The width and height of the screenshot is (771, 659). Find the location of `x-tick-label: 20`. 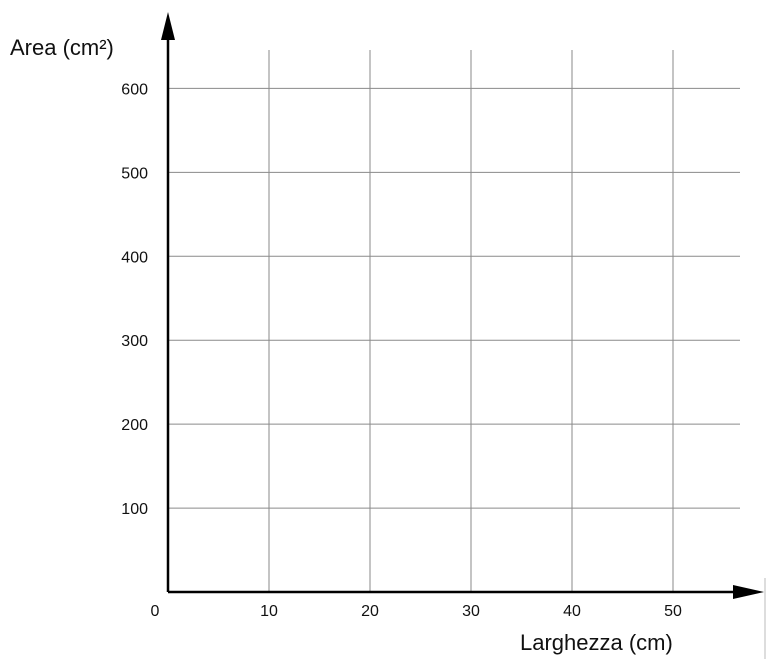

x-tick-label: 20 is located at coordinates (370, 611).